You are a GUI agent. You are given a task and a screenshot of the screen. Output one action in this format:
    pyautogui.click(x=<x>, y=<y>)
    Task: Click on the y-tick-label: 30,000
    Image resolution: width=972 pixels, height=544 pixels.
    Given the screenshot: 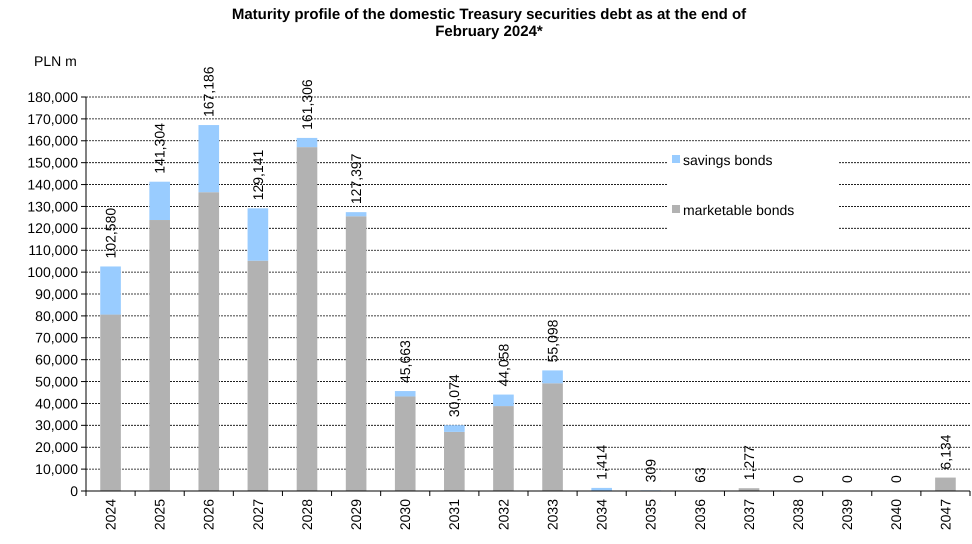 What is the action you would take?
    pyautogui.click(x=56, y=425)
    